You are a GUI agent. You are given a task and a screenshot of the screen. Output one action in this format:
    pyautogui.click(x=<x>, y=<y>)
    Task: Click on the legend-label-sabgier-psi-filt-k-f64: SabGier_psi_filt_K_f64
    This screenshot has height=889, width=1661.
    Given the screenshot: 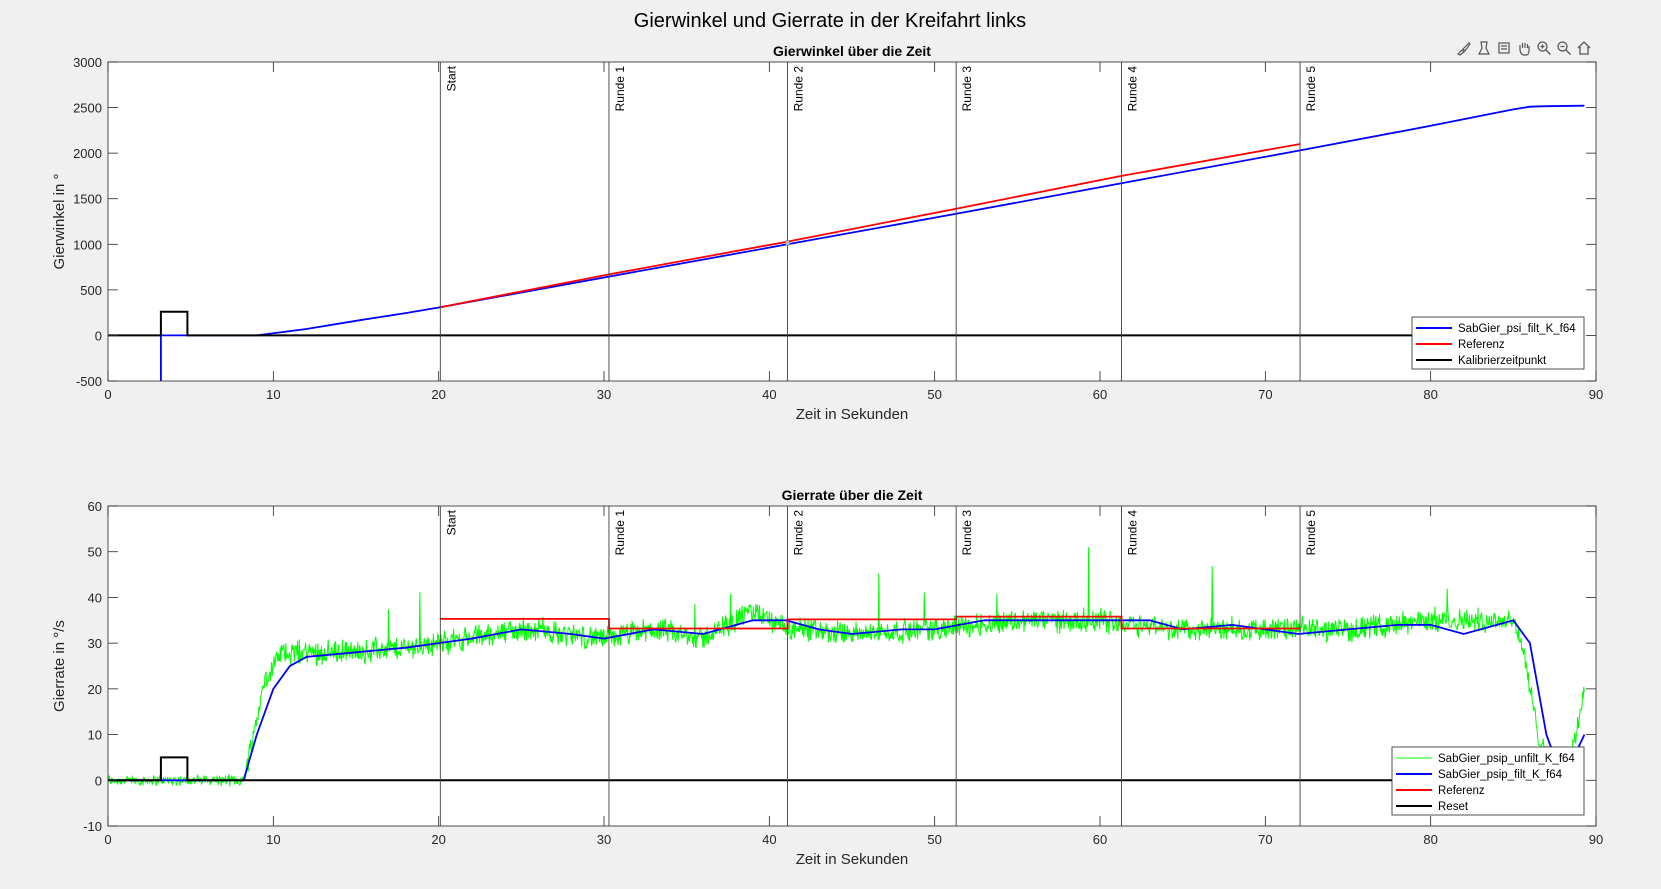 What is the action you would take?
    pyautogui.click(x=1517, y=329)
    